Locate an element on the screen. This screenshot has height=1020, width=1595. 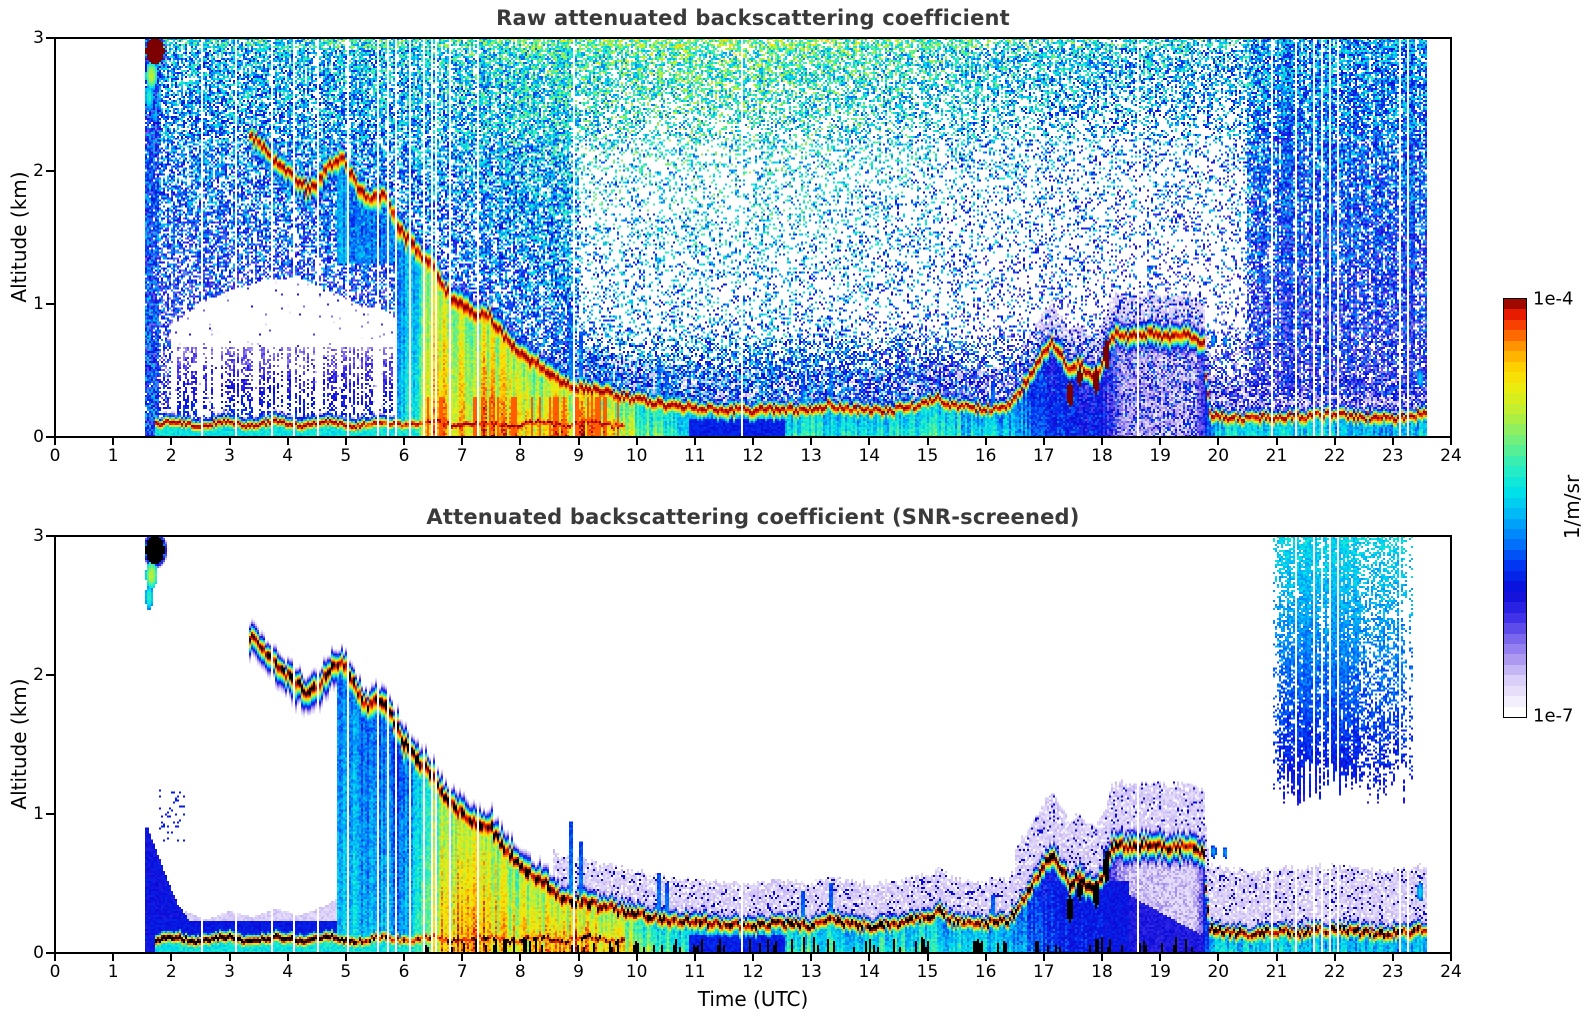
colorbar-min-label: 1e-7 is located at coordinates (1553, 716).